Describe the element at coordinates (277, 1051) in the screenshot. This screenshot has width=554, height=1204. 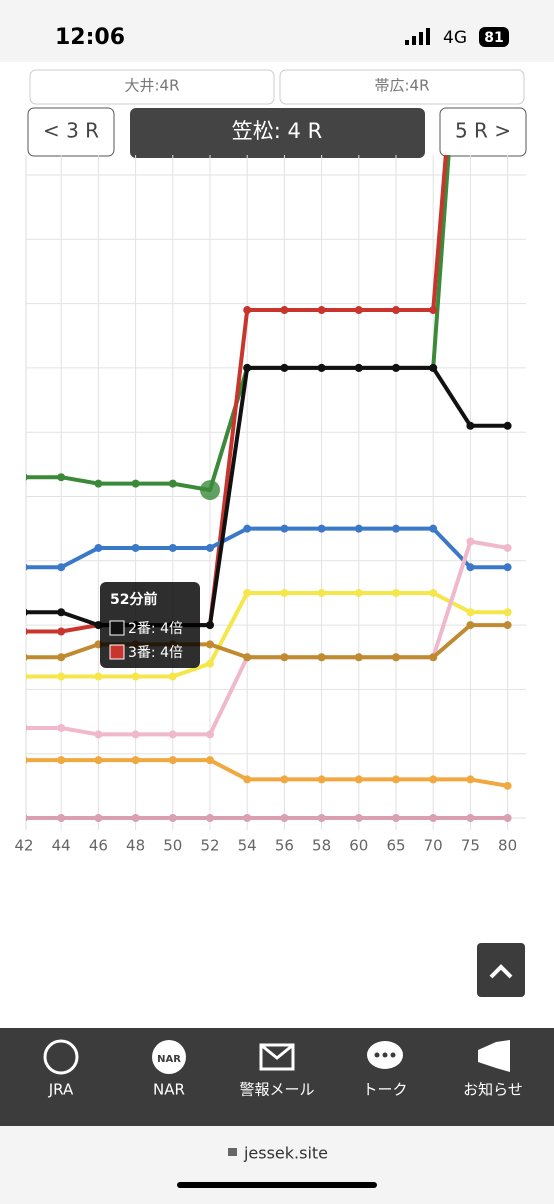
I see `mail-icon-flap` at that location.